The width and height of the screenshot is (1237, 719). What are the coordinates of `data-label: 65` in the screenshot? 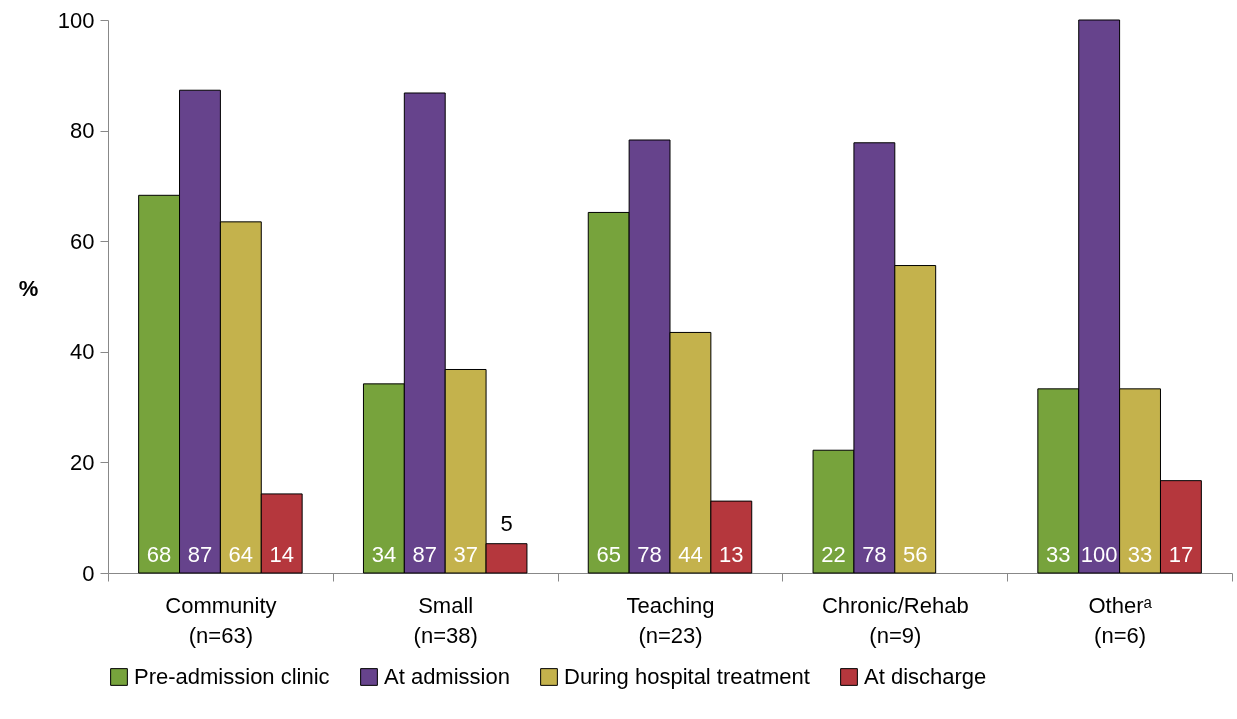 It's located at (608, 554).